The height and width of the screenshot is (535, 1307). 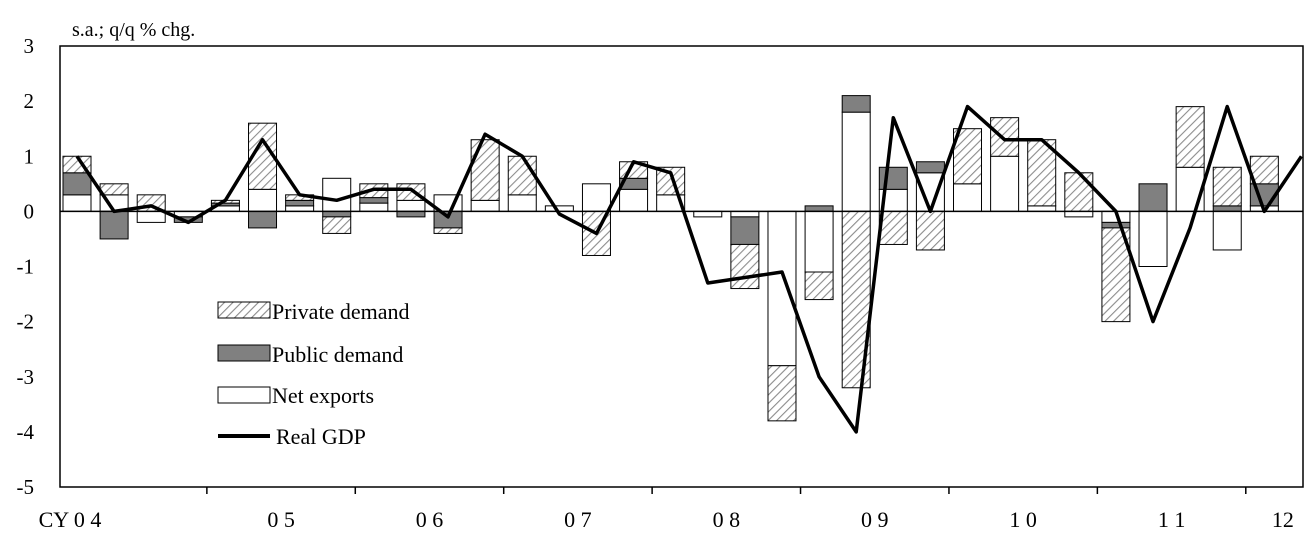 I want to click on y-tick-label: 0, so click(x=29, y=211).